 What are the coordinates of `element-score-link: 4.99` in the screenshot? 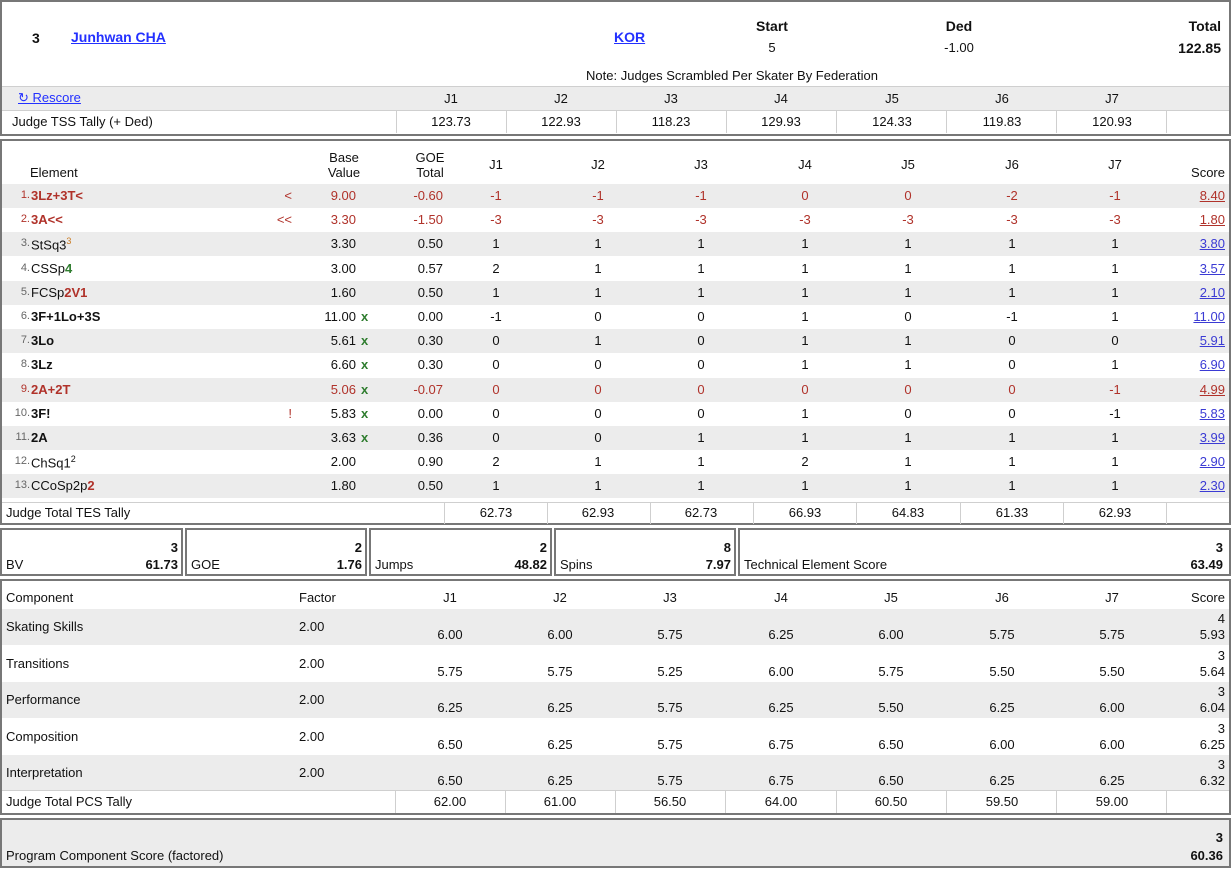 It's located at (1212, 389).